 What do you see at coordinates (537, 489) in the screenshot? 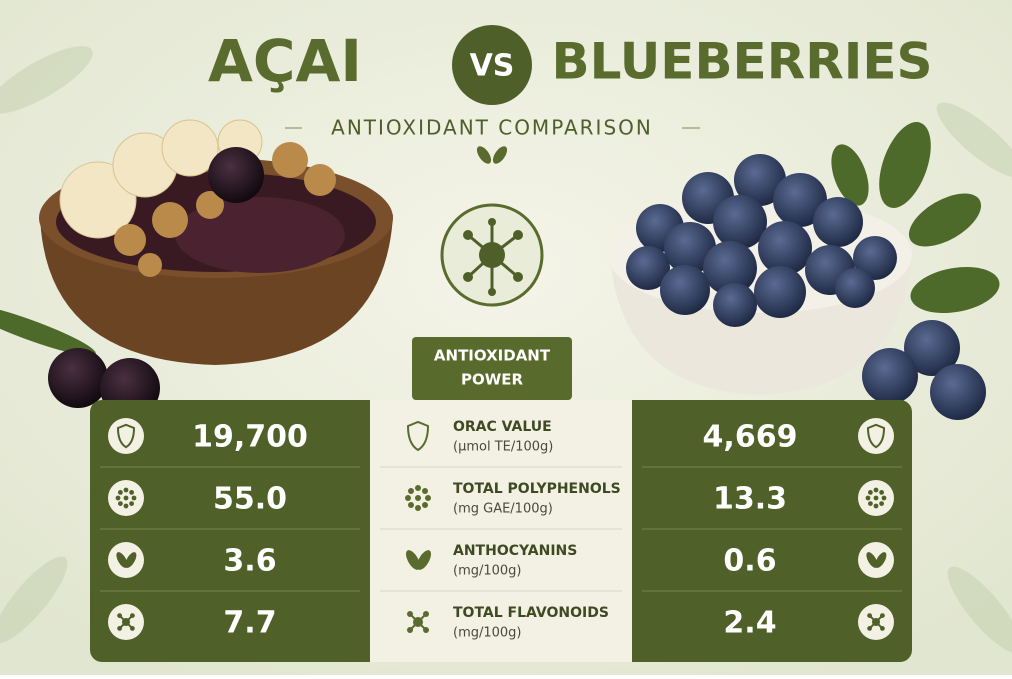
I see `metric-name: TOTAL POLYPHENOLS` at bounding box center [537, 489].